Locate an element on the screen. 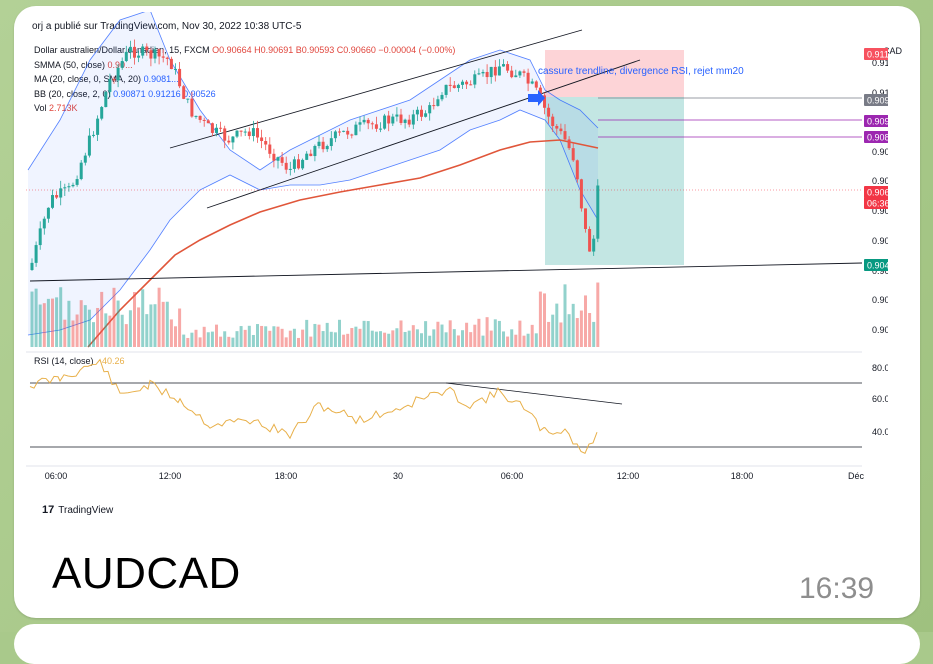 This screenshot has height=664, width=933. price-axis-tick: 0.91100 is located at coordinates (880, 63).